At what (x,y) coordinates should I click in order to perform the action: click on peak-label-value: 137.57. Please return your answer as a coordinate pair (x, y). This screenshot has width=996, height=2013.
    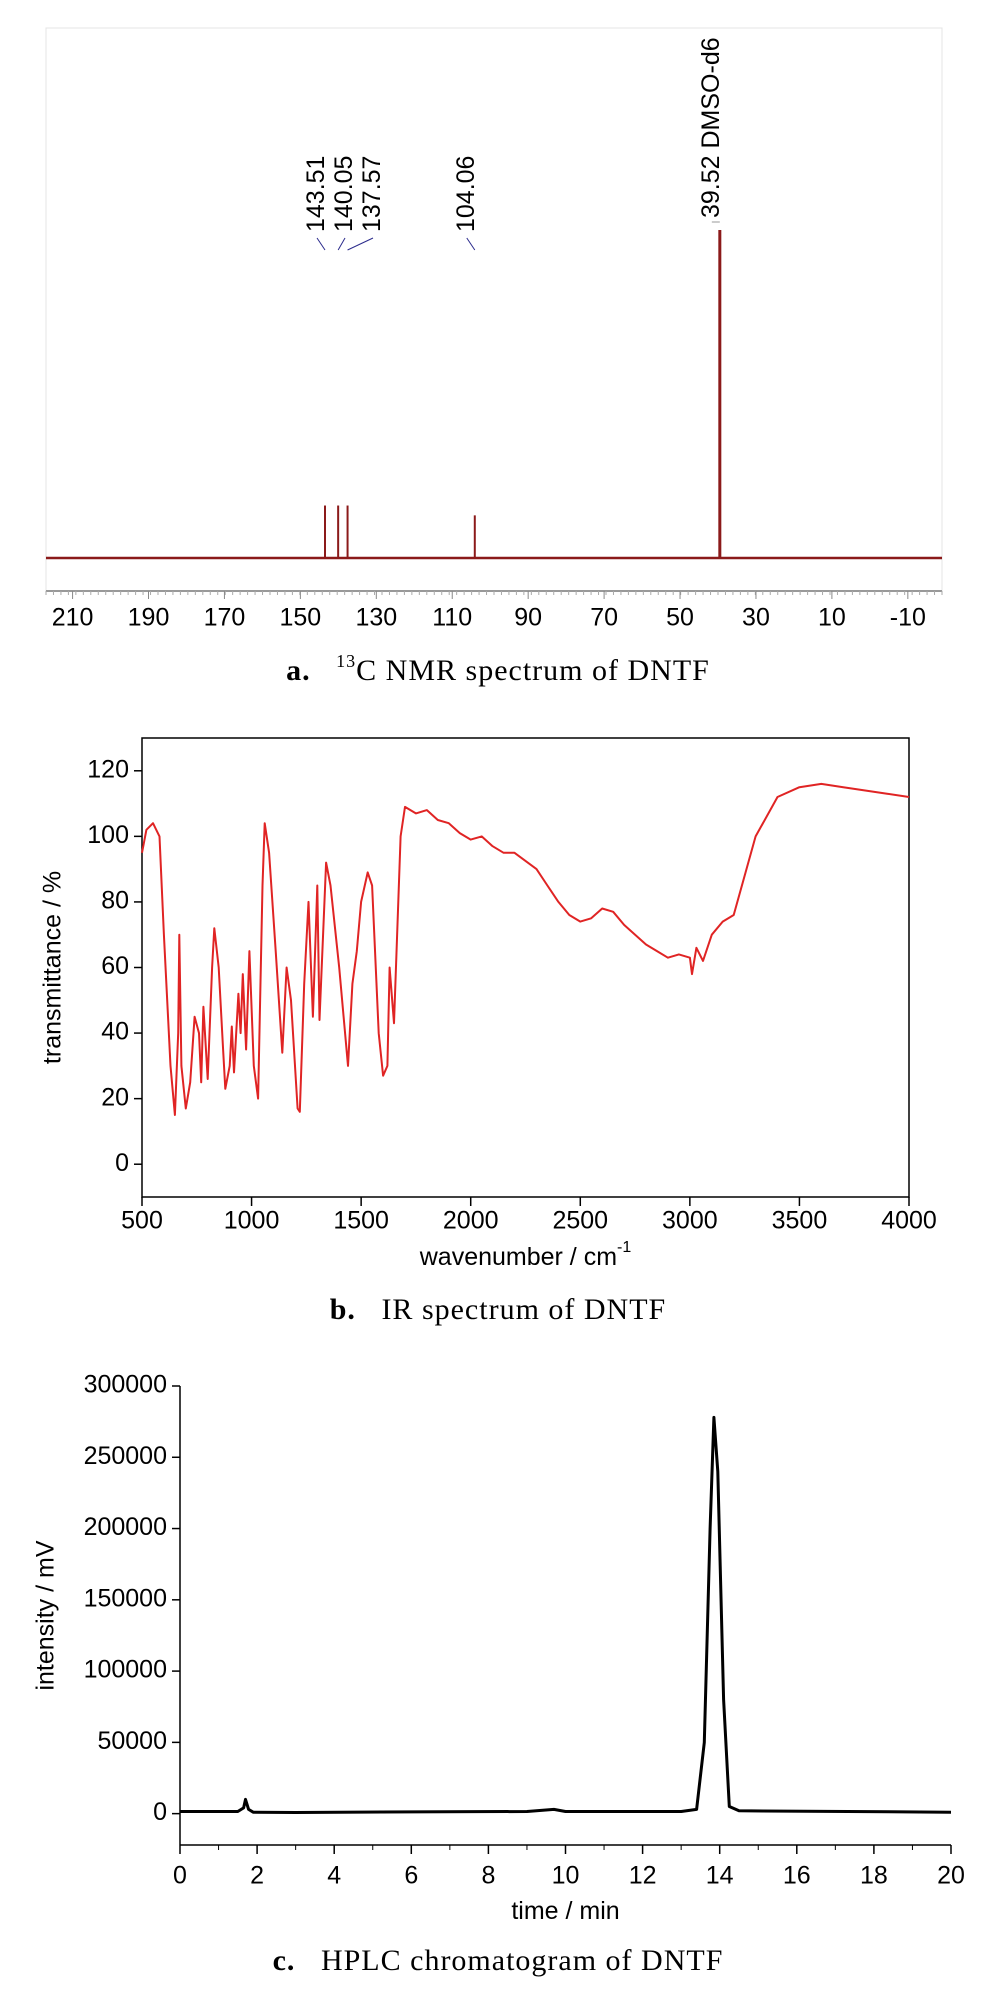
    Looking at the image, I should click on (372, 194).